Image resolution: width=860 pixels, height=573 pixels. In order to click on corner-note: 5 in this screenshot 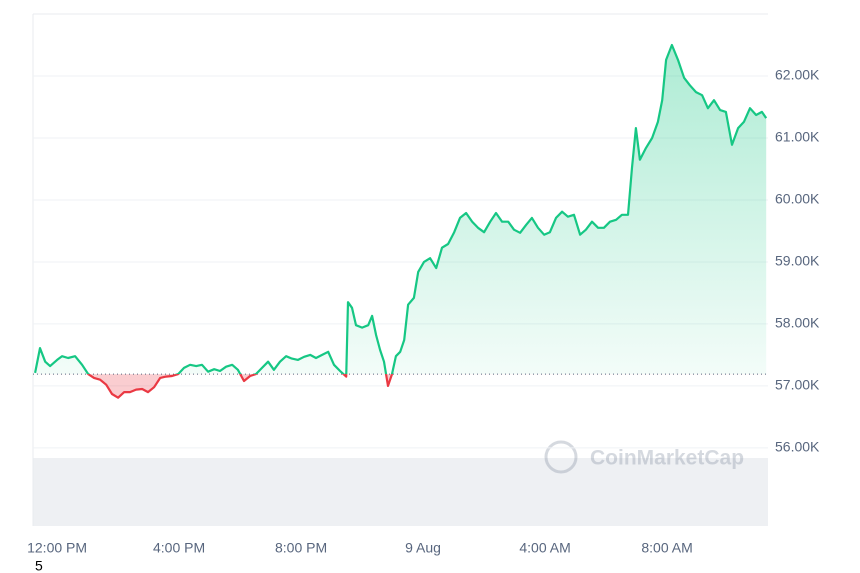, I will do `click(39, 565)`.